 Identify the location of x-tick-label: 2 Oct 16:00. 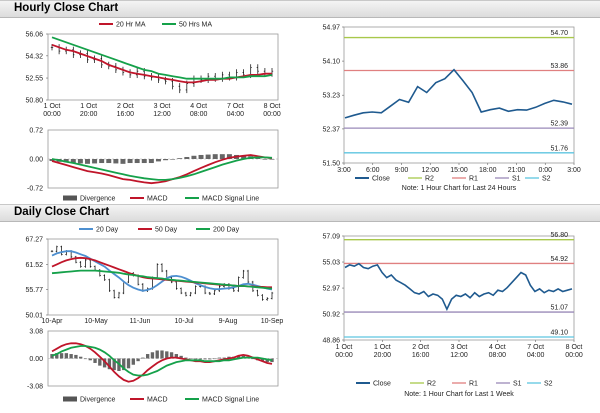
(126, 110).